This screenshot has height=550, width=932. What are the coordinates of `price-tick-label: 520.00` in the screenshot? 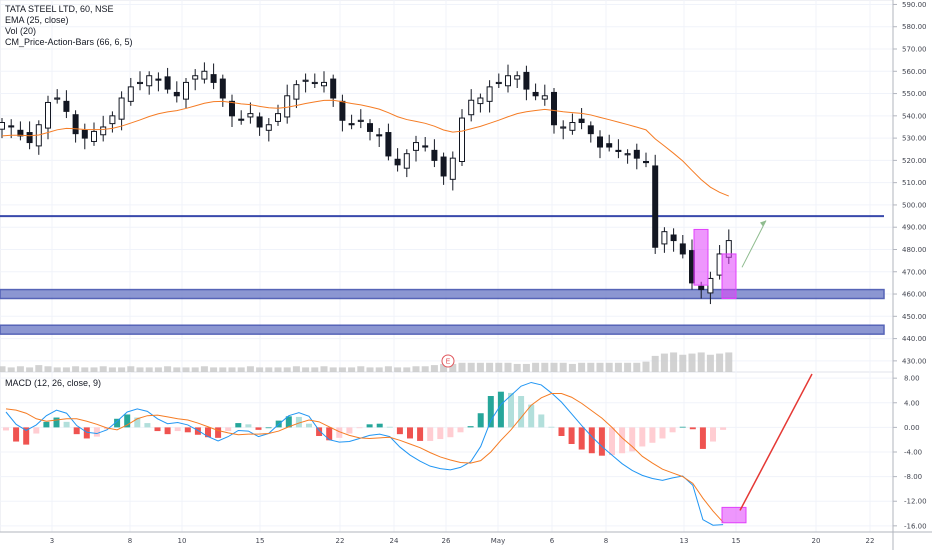 It's located at (914, 161).